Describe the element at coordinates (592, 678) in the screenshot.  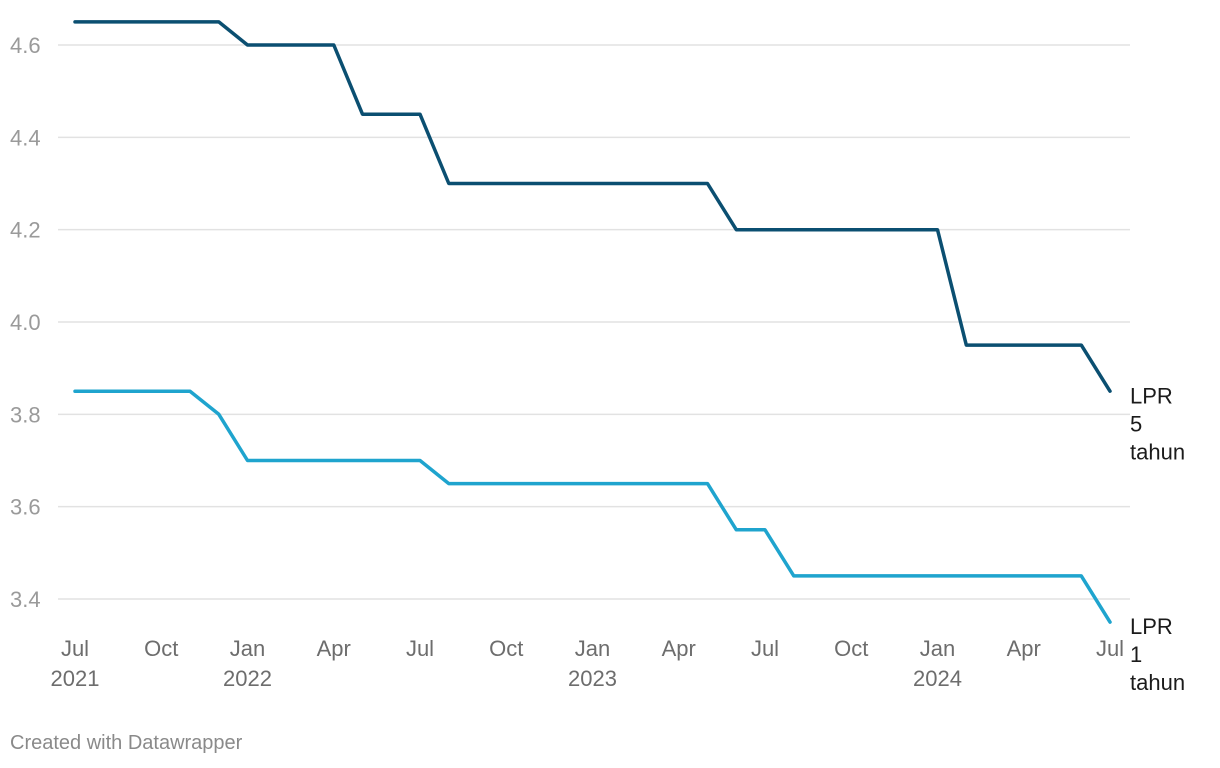
I see `x-tick-year-label: 2023` at that location.